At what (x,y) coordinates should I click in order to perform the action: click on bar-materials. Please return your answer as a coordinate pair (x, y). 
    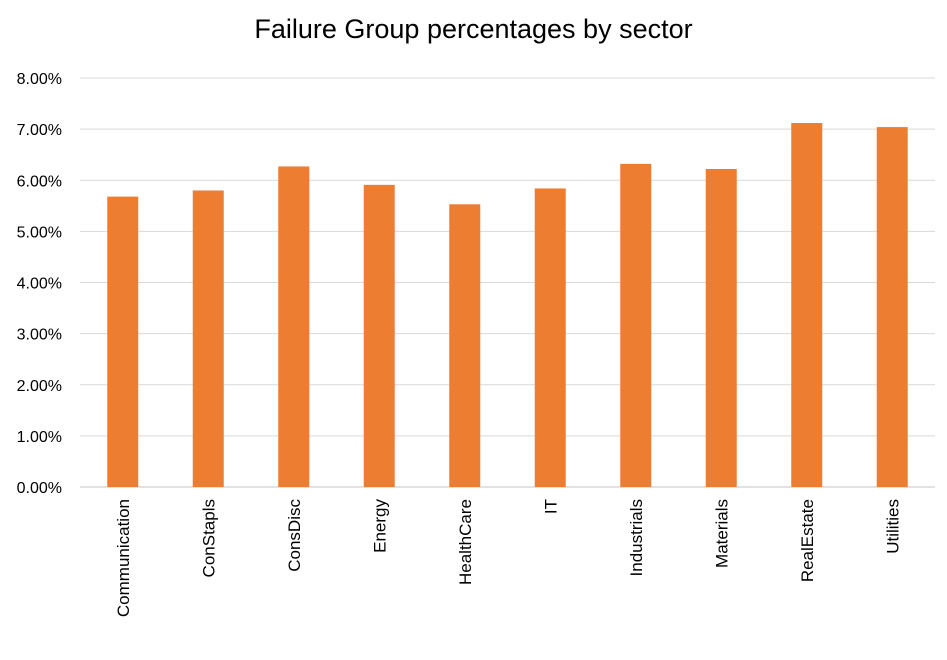
    Looking at the image, I should click on (721, 328).